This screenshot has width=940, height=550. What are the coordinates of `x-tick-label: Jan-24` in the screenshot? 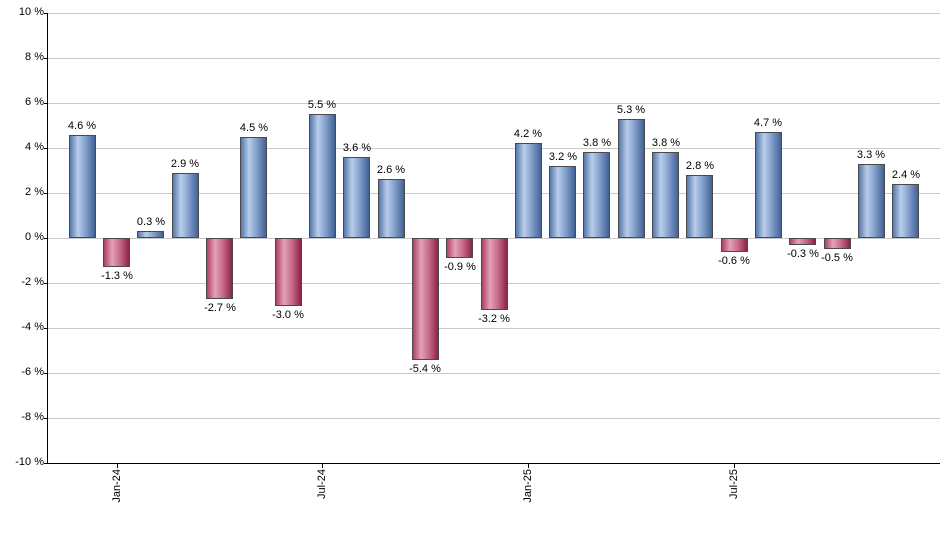 It's located at (117, 486).